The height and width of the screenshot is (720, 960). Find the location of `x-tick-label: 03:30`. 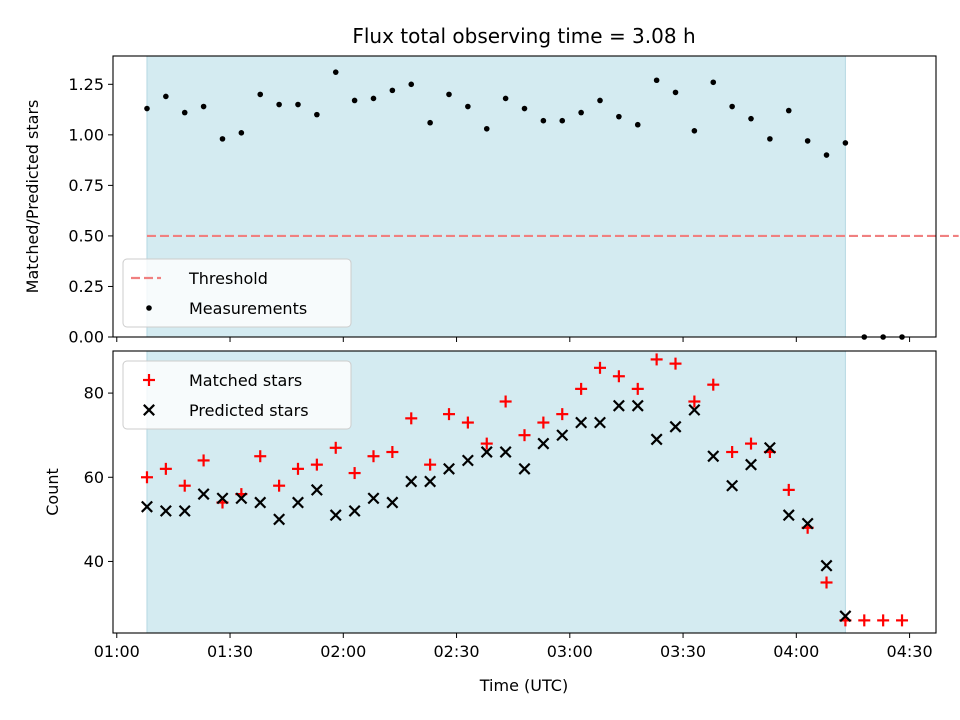

x-tick-label: 03:30 is located at coordinates (683, 651).